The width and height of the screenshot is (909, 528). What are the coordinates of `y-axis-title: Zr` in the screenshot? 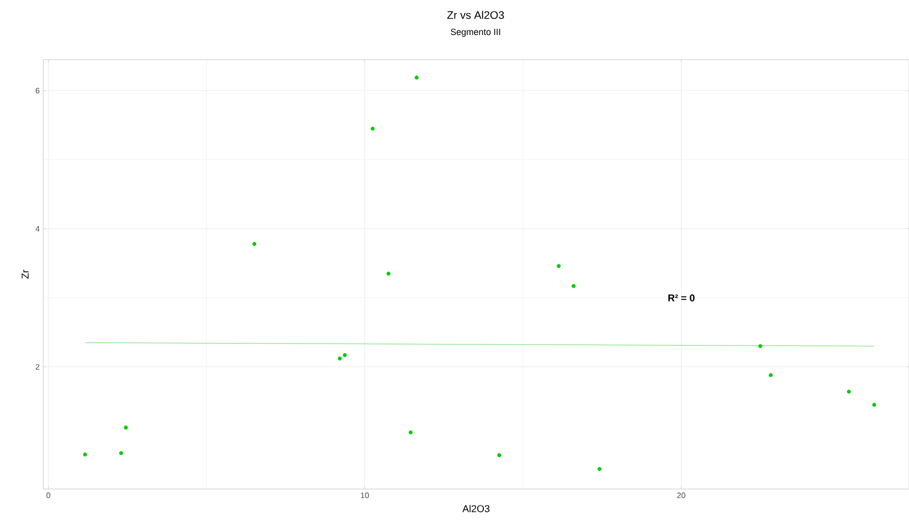 It's located at (25, 274).